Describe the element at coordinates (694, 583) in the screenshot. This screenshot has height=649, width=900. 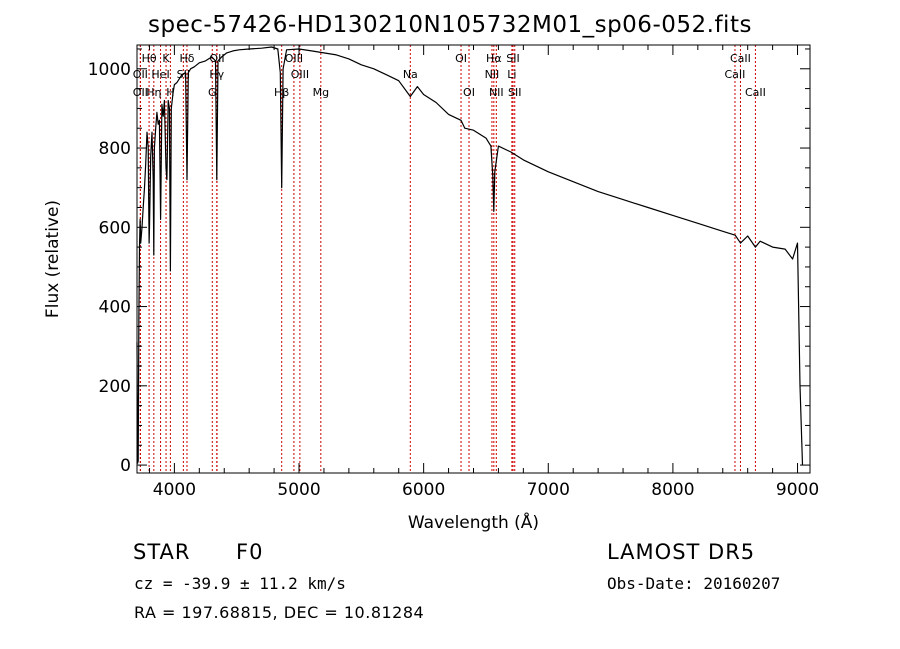
I see `observation-date: Obs-Date: 20160207` at that location.